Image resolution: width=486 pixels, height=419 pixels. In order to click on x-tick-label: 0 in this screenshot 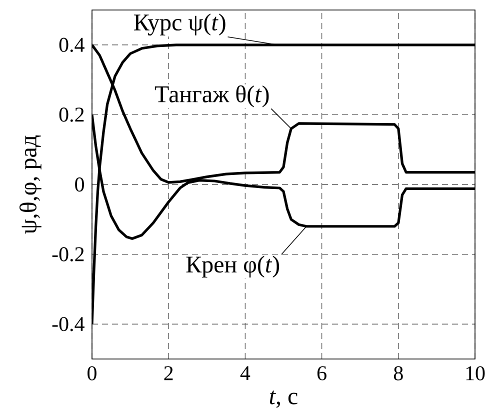, I will do `click(92, 373)`.